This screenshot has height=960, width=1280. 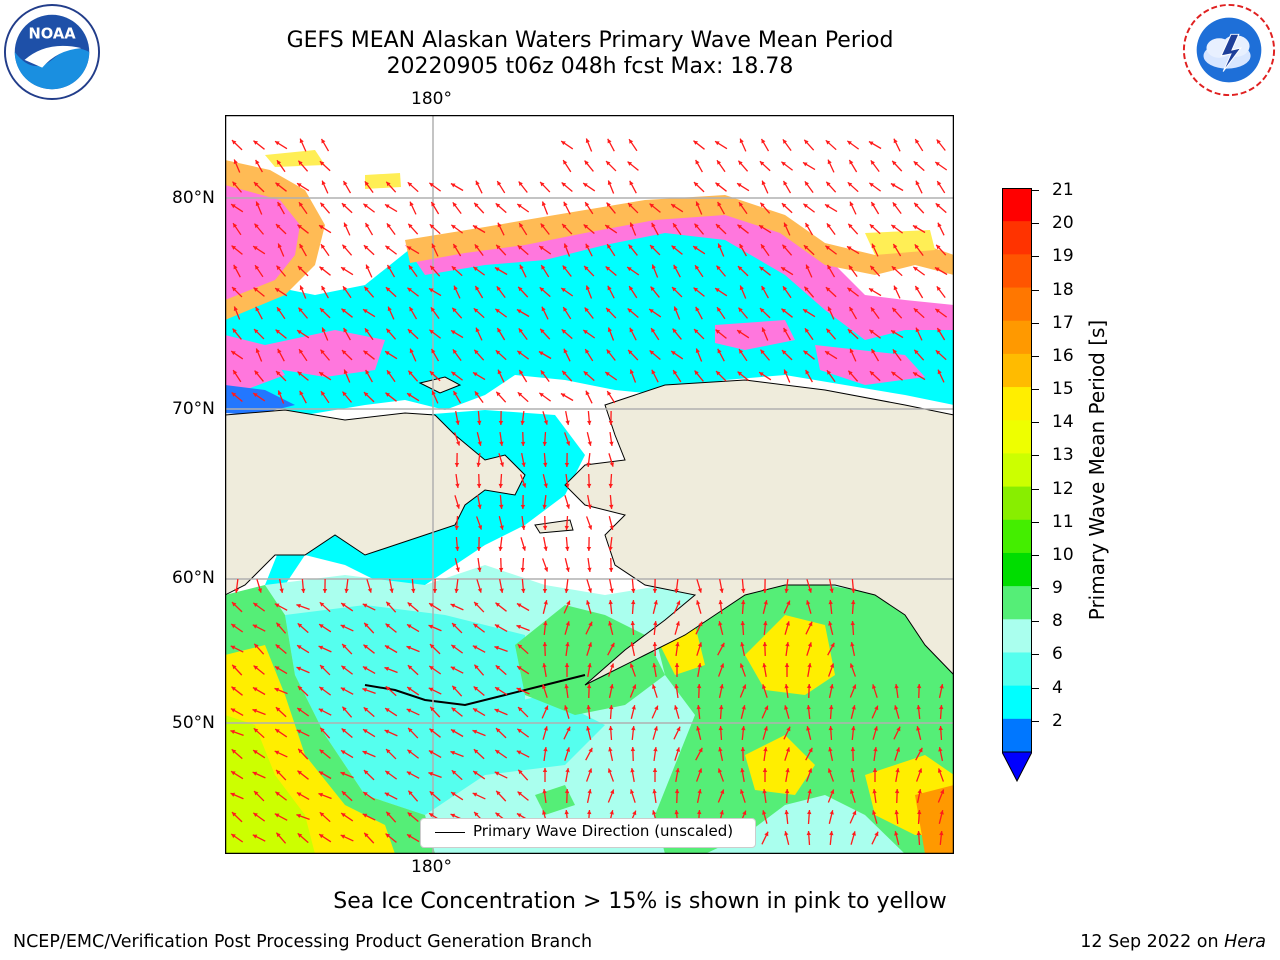 What do you see at coordinates (1035, 224) in the screenshot?
I see `colorbar-tick-mark` at bounding box center [1035, 224].